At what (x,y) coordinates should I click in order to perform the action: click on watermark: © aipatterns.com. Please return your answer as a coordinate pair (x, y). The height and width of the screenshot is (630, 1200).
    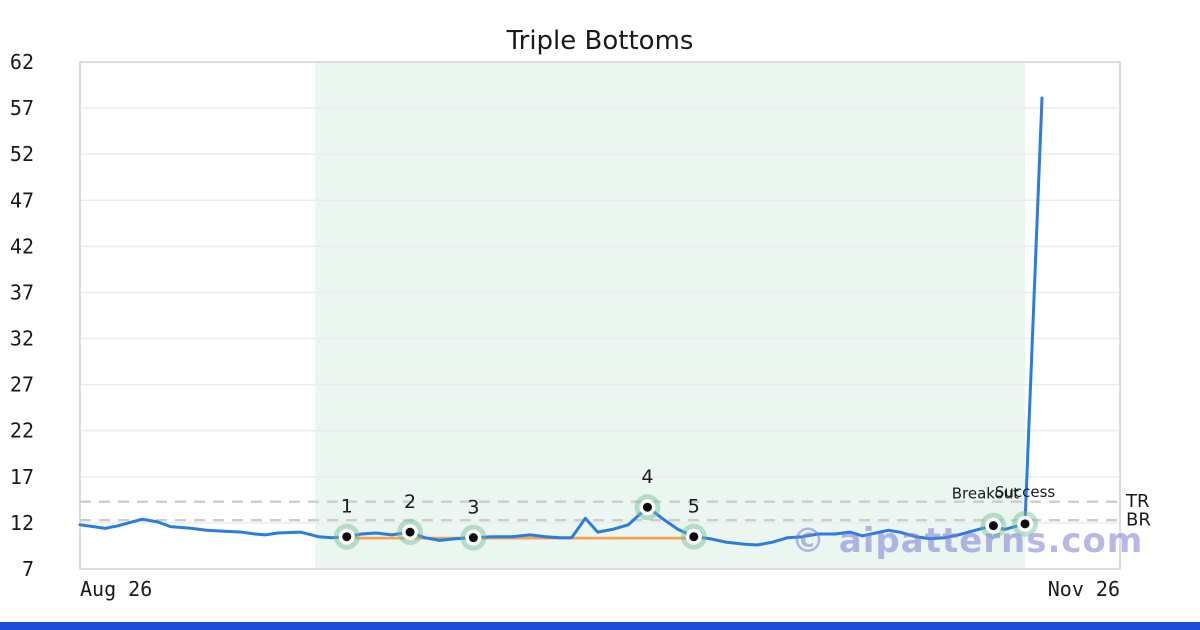
    Looking at the image, I should click on (967, 541).